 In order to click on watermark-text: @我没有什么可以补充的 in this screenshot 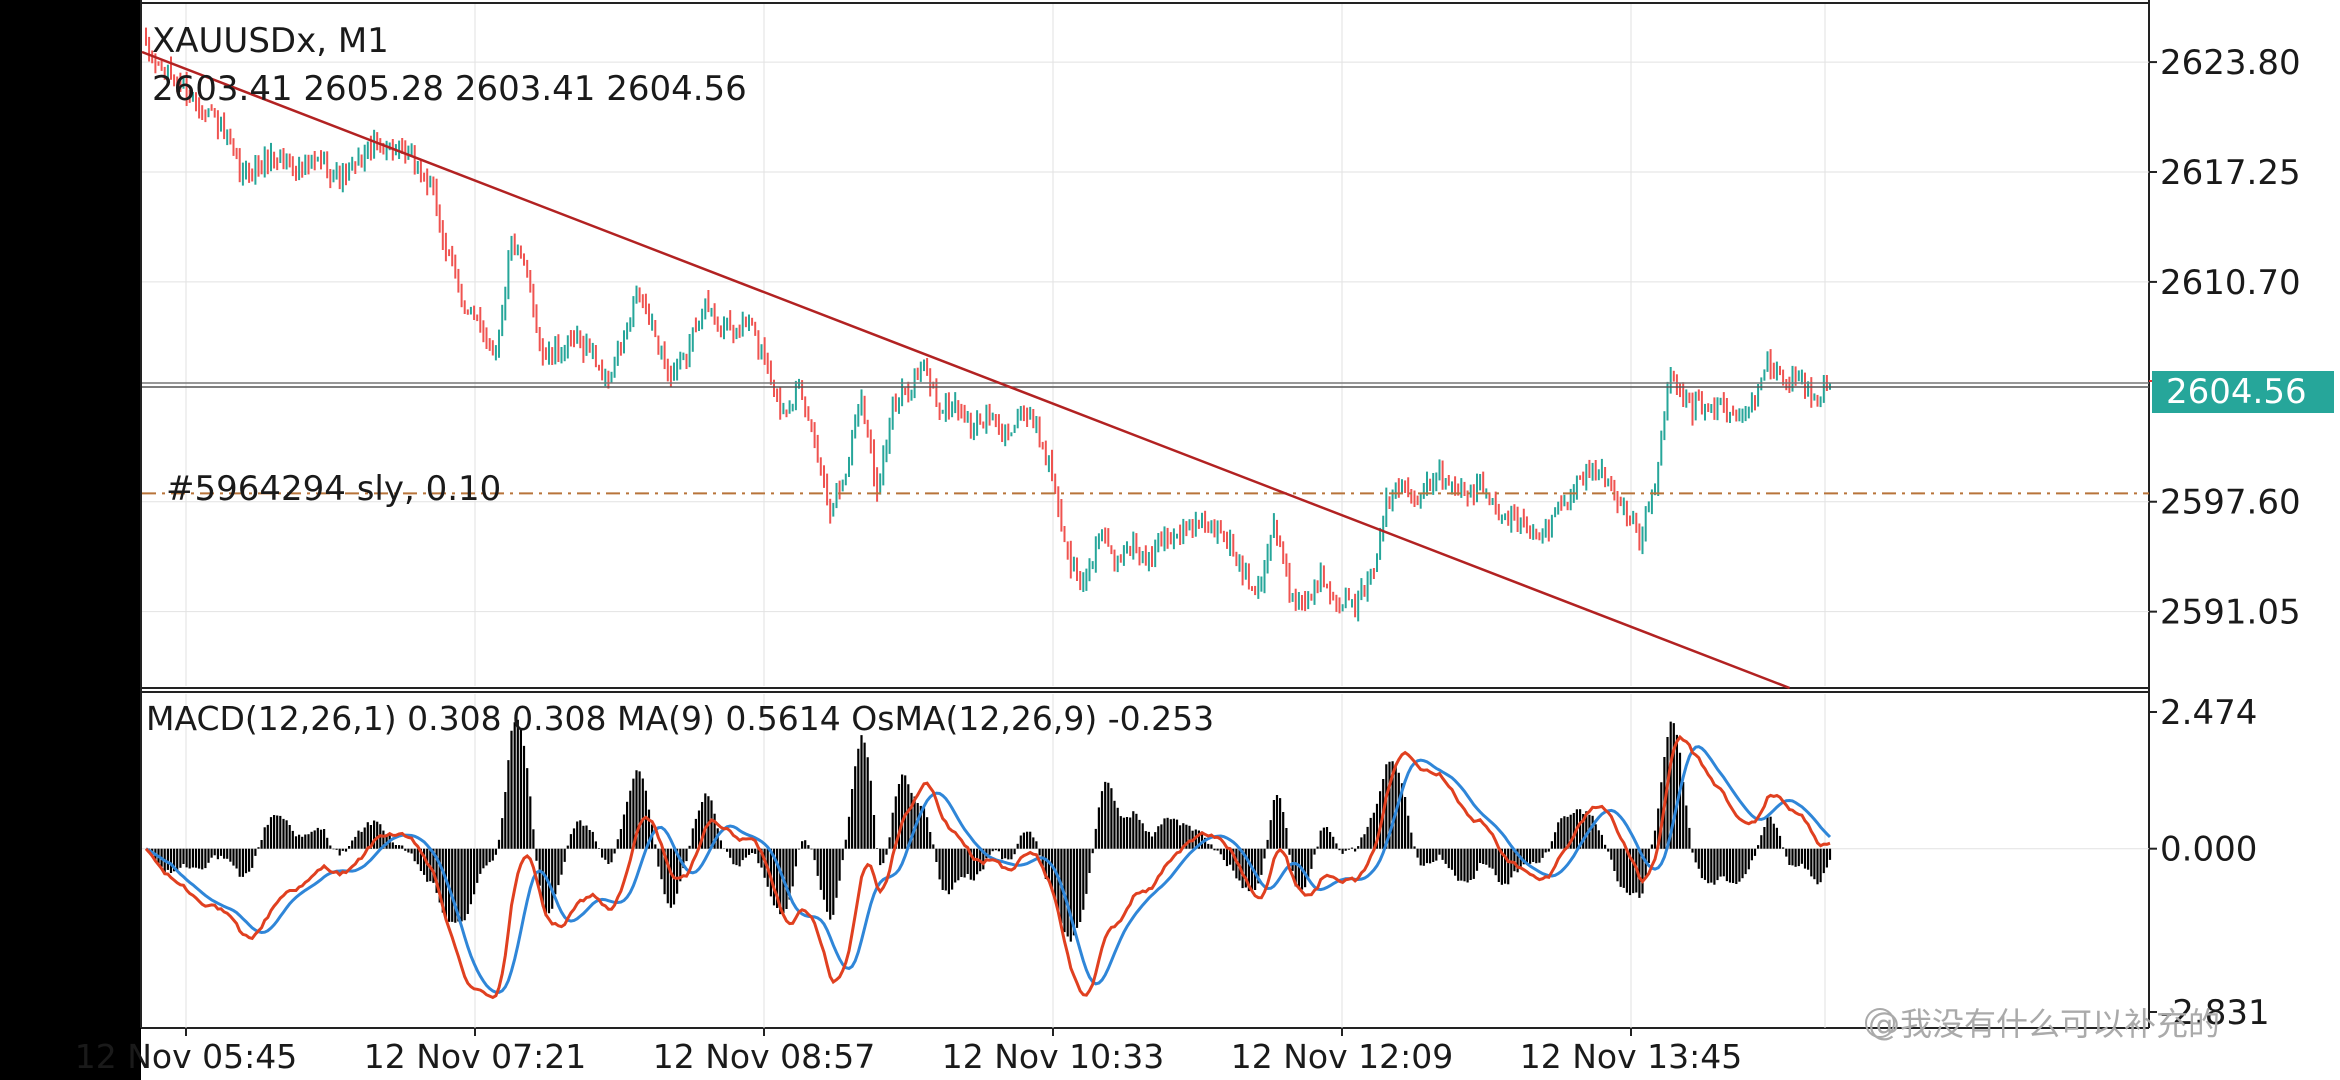, I will do `click(2044, 1024)`.